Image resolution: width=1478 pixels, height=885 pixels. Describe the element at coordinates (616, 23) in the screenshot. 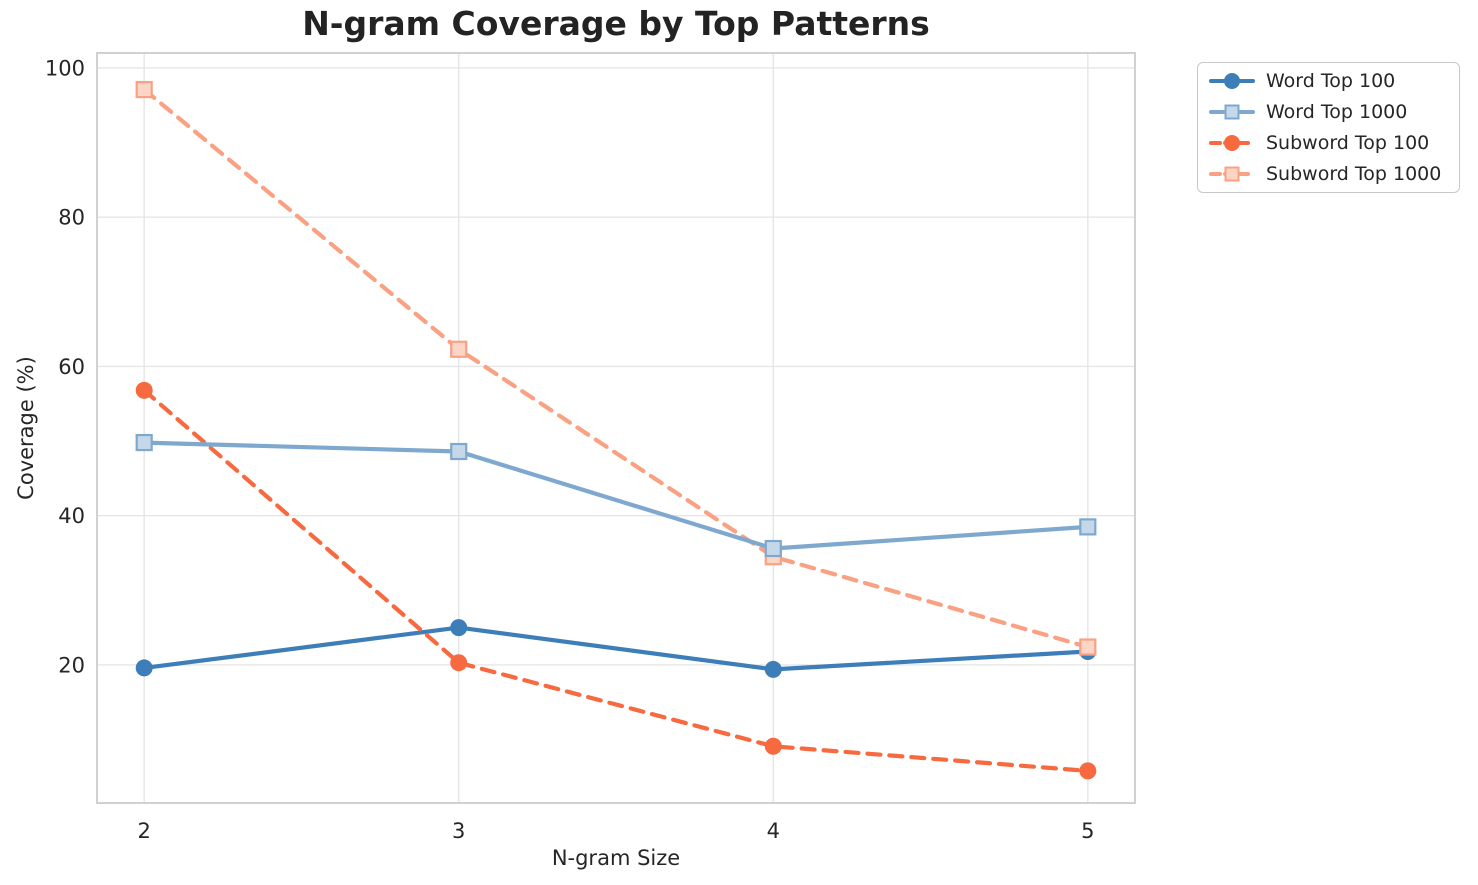

I see `chart-title: N-gram Coverage by Top Patterns` at that location.